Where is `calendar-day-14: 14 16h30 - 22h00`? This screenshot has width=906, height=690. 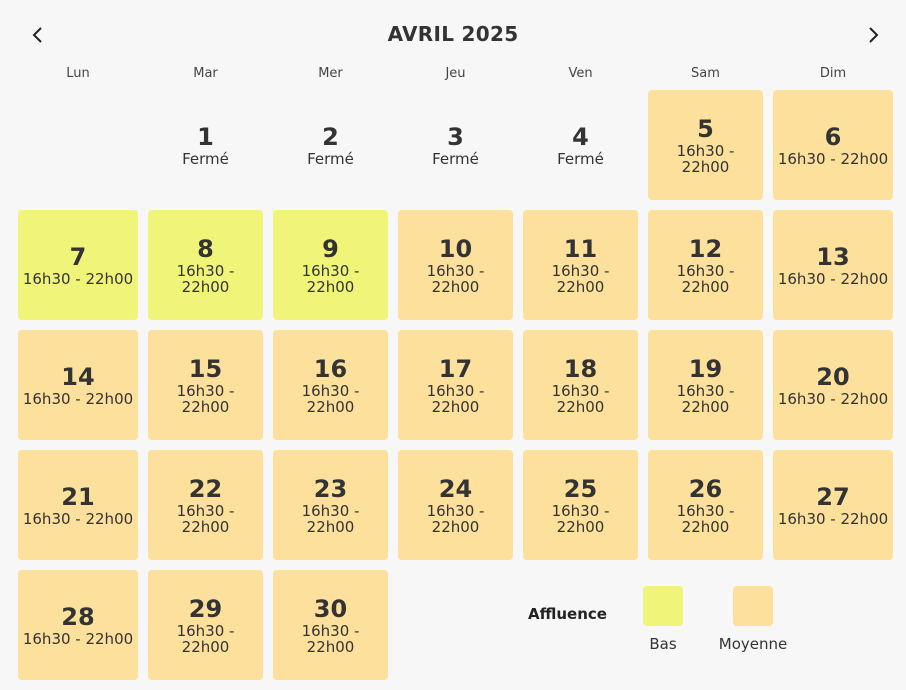
calendar-day-14: 14 16h30 - 22h00 is located at coordinates (78, 385).